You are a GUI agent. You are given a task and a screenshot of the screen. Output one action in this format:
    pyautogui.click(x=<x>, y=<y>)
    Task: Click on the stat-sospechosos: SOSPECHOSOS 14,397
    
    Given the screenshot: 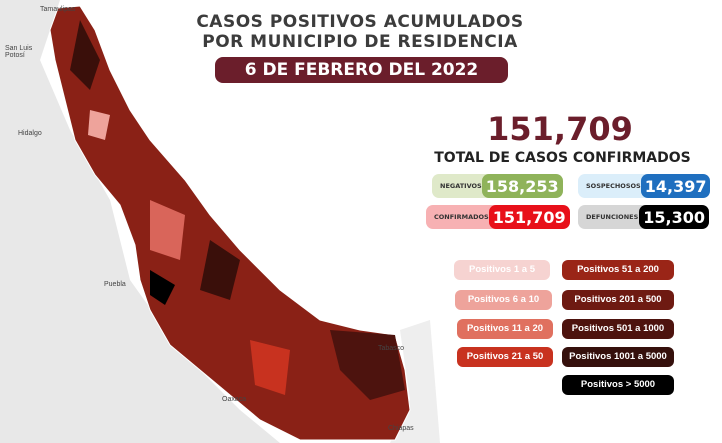 What is the action you would take?
    pyautogui.click(x=644, y=186)
    